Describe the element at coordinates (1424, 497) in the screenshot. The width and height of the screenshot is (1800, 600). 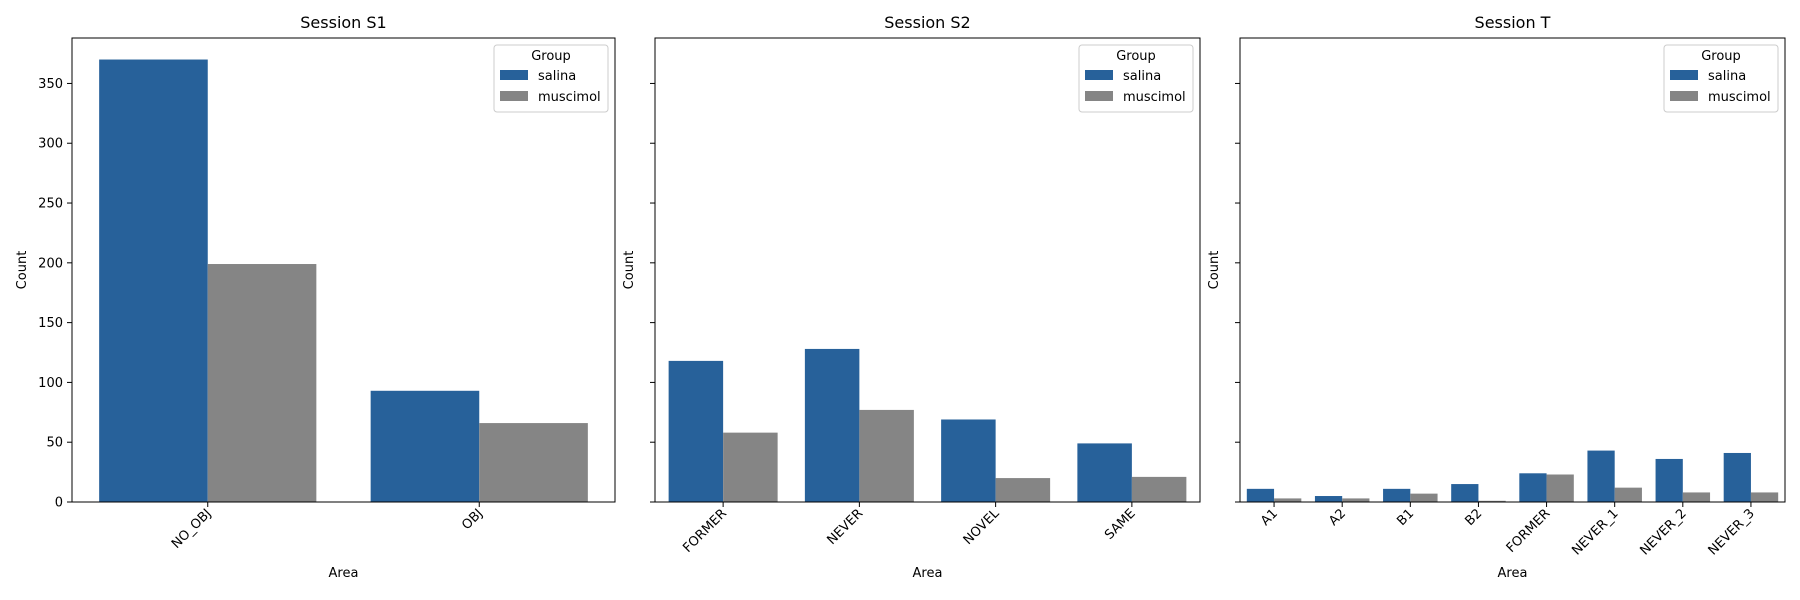
I see `bar-muscimol-b1` at that location.